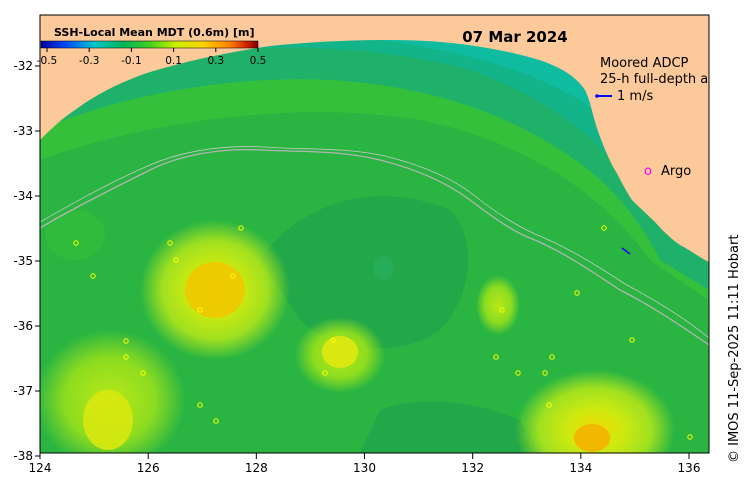 This screenshot has height=496, width=750. What do you see at coordinates (40, 468) in the screenshot?
I see `x-tick-label: 124` at bounding box center [40, 468].